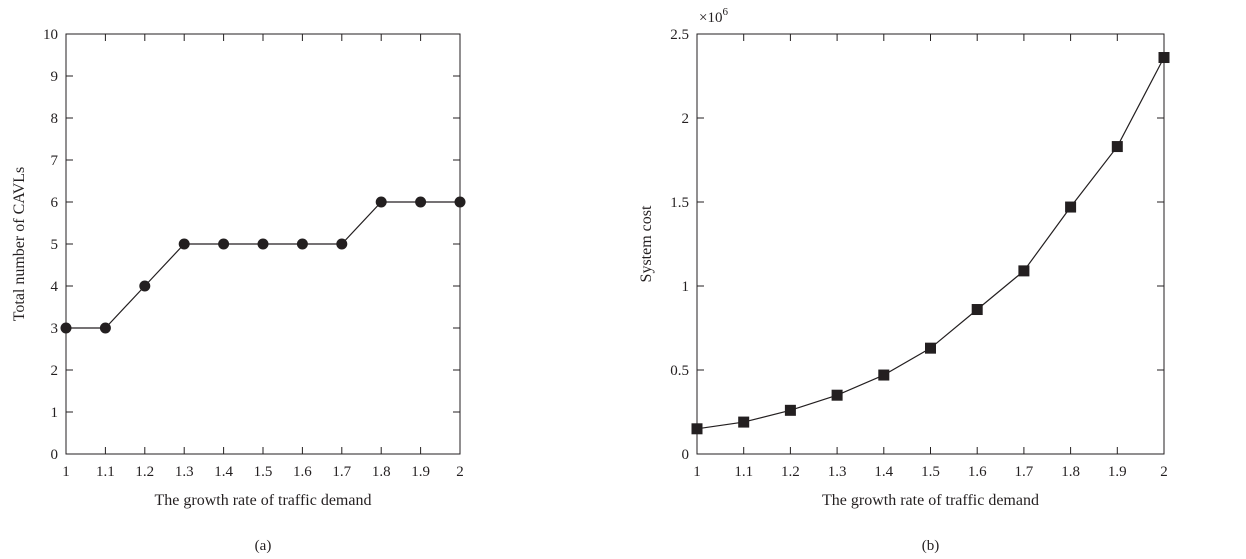 This screenshot has width=1246, height=559. Describe the element at coordinates (679, 371) in the screenshot. I see `y-tick-label: 0.5` at that location.